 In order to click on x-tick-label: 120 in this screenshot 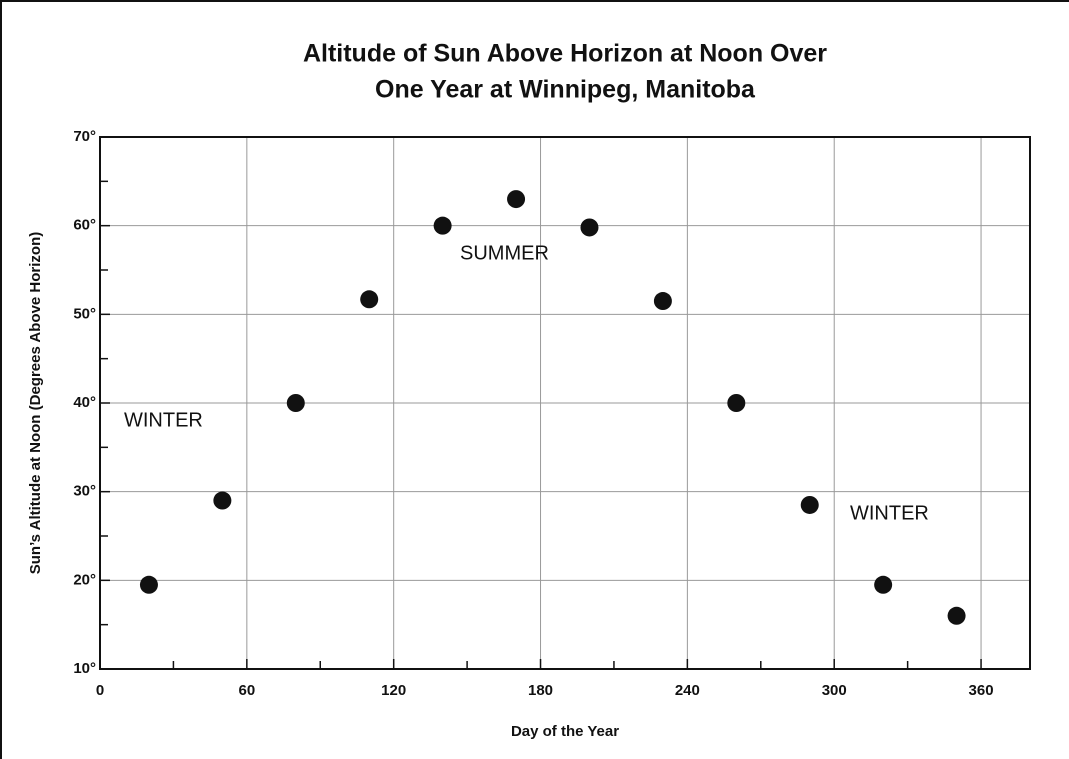, I will do `click(393, 690)`.